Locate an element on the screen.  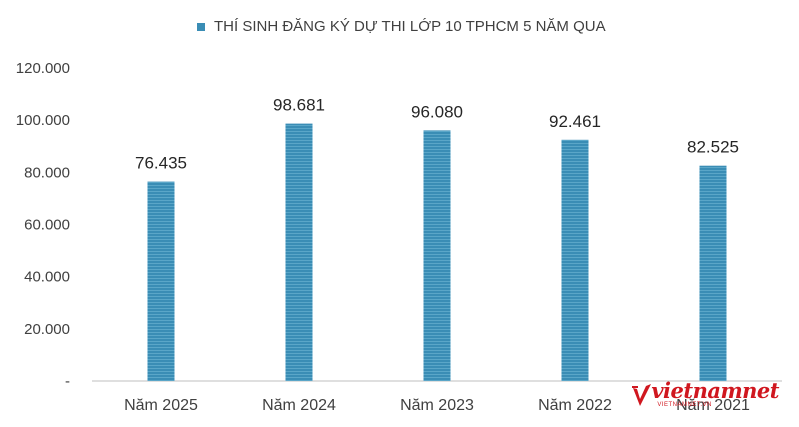
y-axis: - 20.000 40.000 60.000 80.000 100.000 120.000 is located at coordinates (43, 225).